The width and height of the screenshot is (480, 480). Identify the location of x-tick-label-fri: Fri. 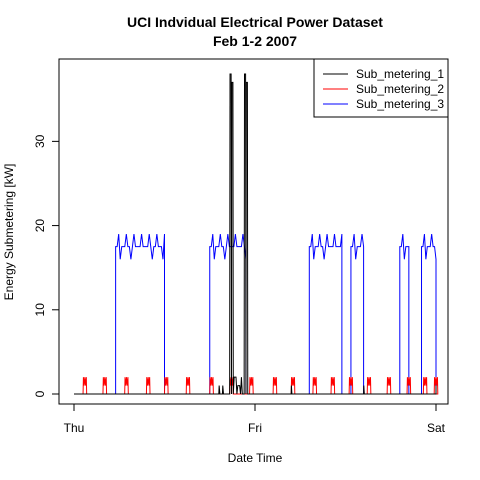
(255, 428).